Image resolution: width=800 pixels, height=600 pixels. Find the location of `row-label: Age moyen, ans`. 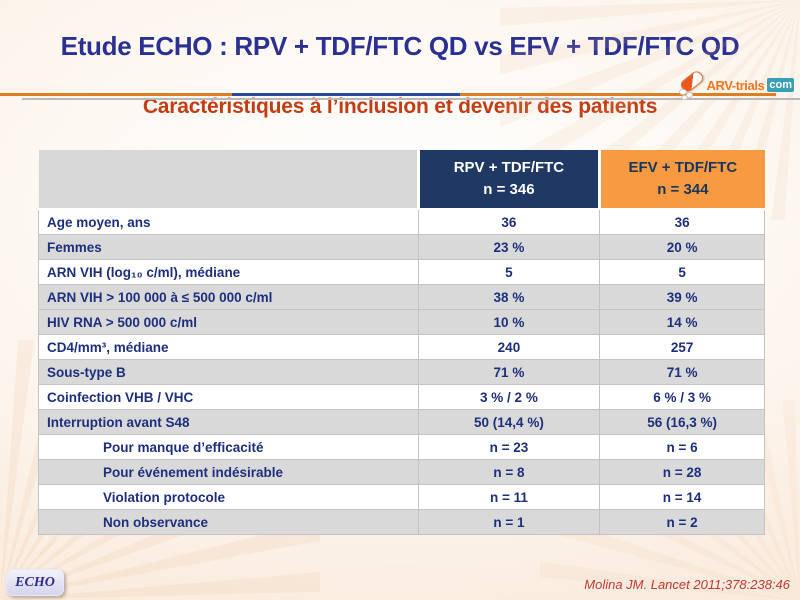

row-label: Age moyen, ans is located at coordinates (228, 221).